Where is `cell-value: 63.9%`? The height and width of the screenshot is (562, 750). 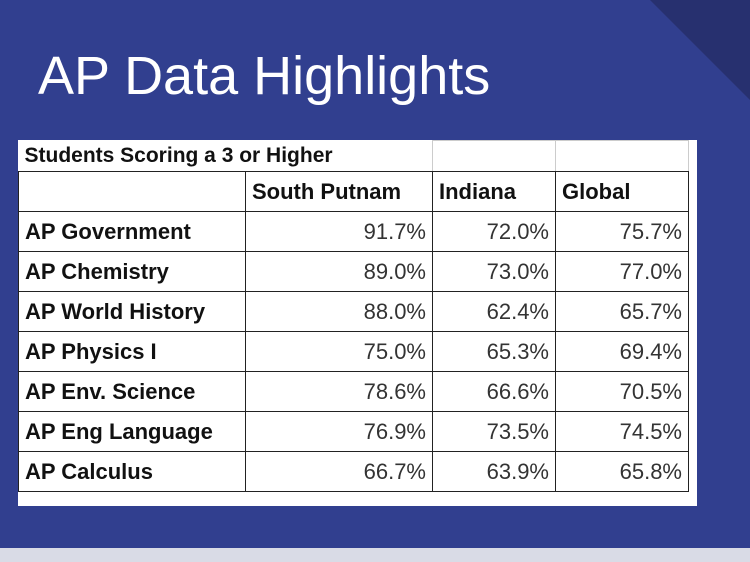 cell-value: 63.9% is located at coordinates (494, 471).